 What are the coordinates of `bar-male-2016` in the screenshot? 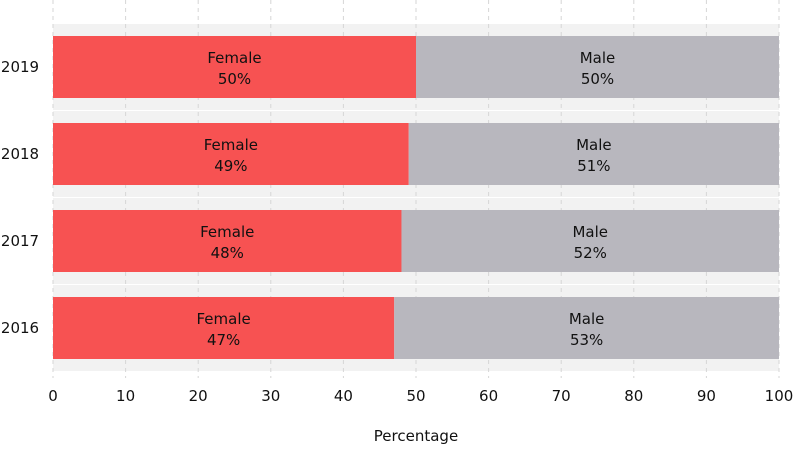 It's located at (586, 328).